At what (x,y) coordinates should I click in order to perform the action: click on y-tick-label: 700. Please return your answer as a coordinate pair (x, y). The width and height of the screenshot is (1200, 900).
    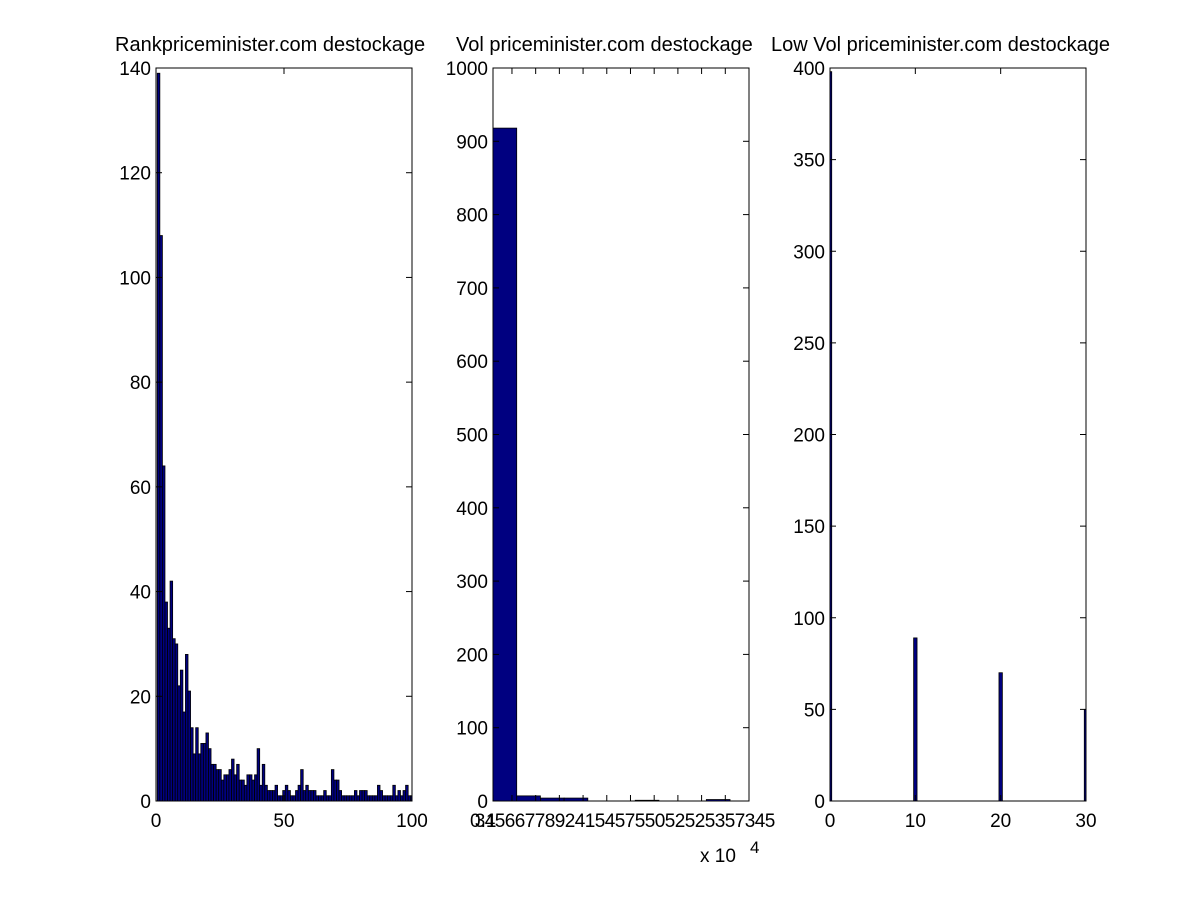
    Looking at the image, I should click on (472, 289).